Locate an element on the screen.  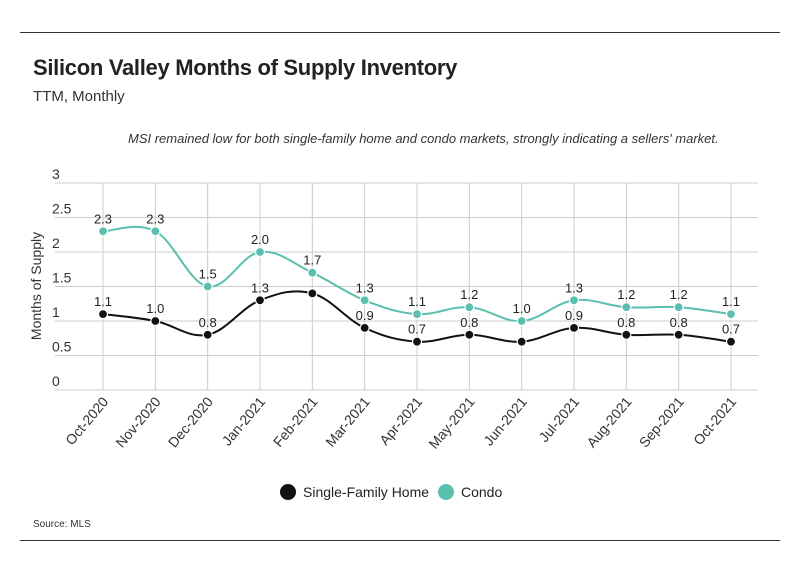
condo-data-label: 2.0 is located at coordinates (260, 239).